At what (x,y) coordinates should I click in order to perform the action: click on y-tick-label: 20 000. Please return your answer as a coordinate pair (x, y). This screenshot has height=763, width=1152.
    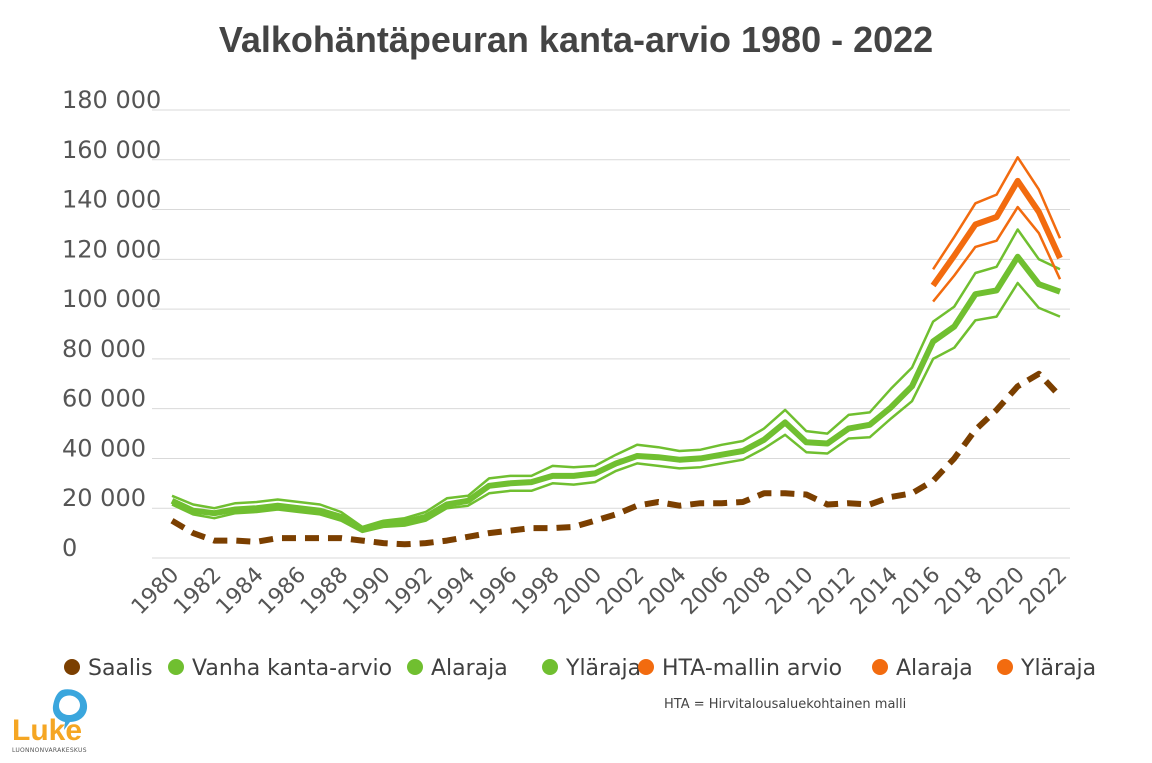
    Looking at the image, I should click on (104, 498).